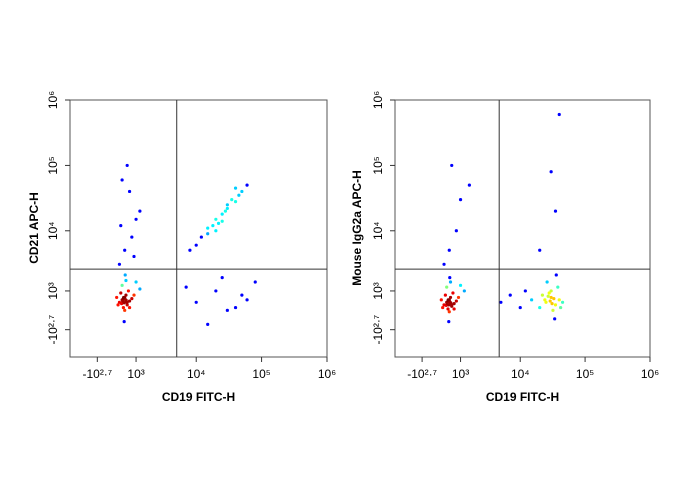 The width and height of the screenshot is (688, 490). Describe the element at coordinates (422, 374) in the screenshot. I see `x-tick-label: -10²·⁷` at that location.